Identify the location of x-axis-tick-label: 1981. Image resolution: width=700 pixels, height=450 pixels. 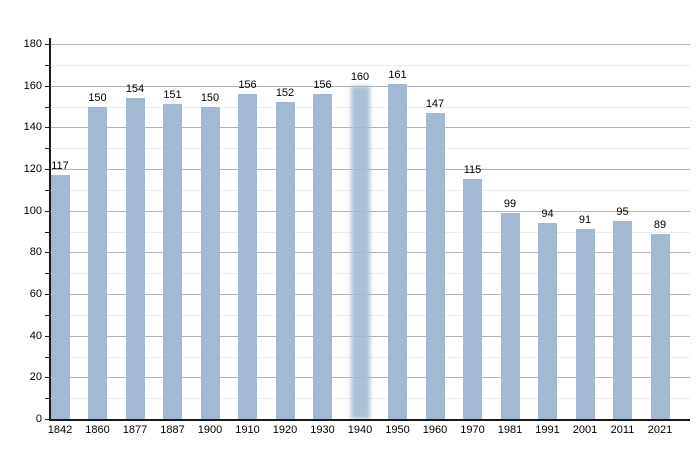
(510, 430).